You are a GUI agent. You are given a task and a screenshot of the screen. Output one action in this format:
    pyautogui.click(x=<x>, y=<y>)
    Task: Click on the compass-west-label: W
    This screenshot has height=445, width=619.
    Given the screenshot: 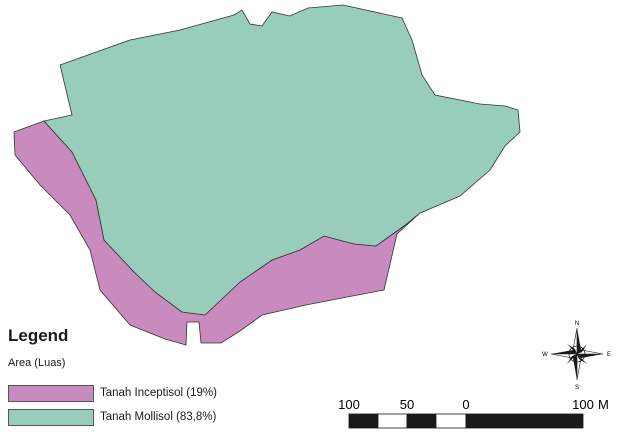 What is the action you would take?
    pyautogui.click(x=545, y=355)
    